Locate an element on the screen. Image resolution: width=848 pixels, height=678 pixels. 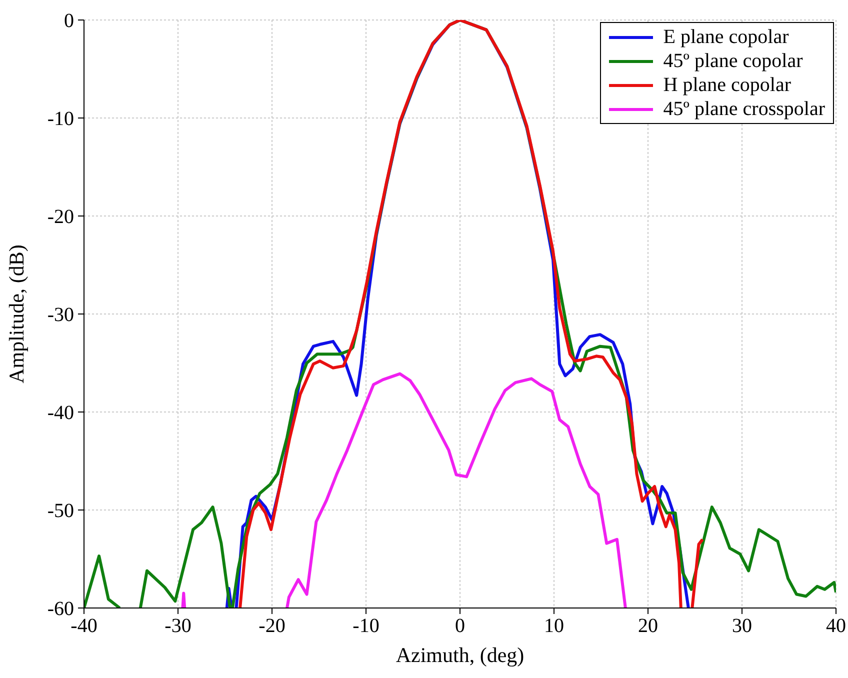
x-tick-label: 10 is located at coordinates (554, 626).